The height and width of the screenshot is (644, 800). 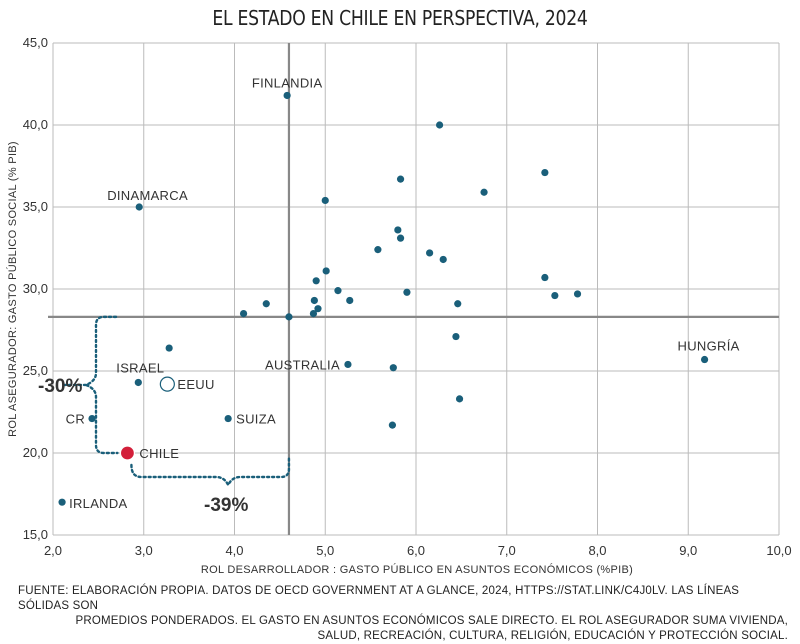 What do you see at coordinates (159, 453) in the screenshot?
I see `label-chile: CHILE` at bounding box center [159, 453].